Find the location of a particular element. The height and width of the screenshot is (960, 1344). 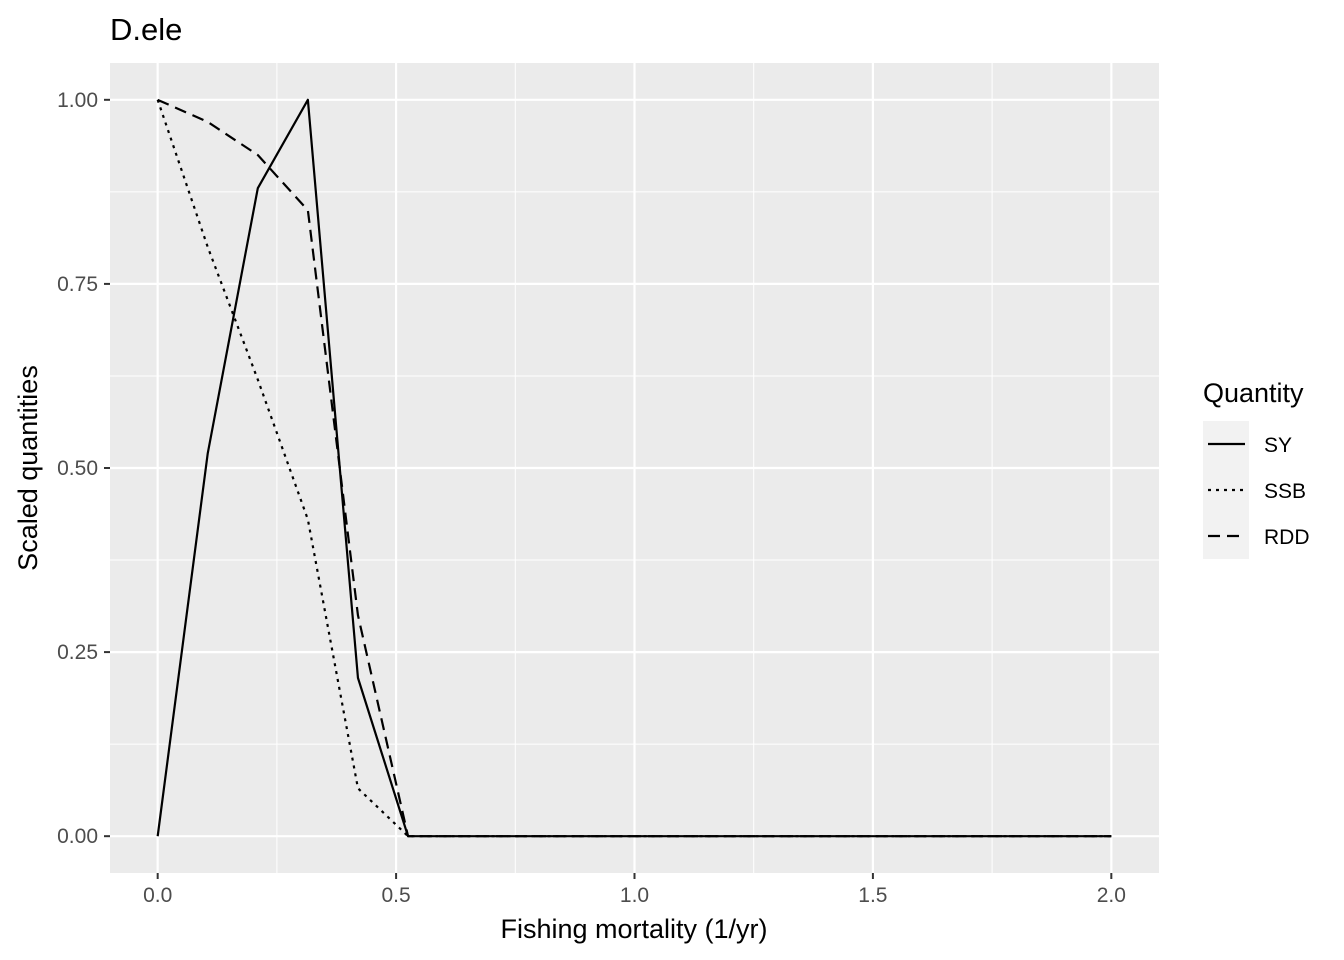

y-axis-title: Scaled quantities is located at coordinates (28, 468).